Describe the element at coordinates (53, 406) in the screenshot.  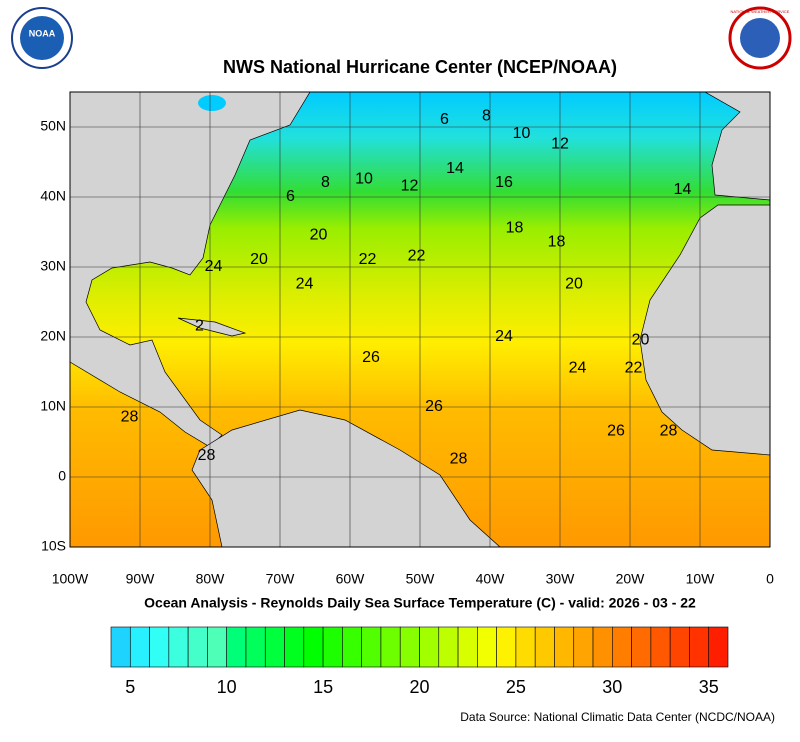
I see `lat-tick-label: 10N` at that location.